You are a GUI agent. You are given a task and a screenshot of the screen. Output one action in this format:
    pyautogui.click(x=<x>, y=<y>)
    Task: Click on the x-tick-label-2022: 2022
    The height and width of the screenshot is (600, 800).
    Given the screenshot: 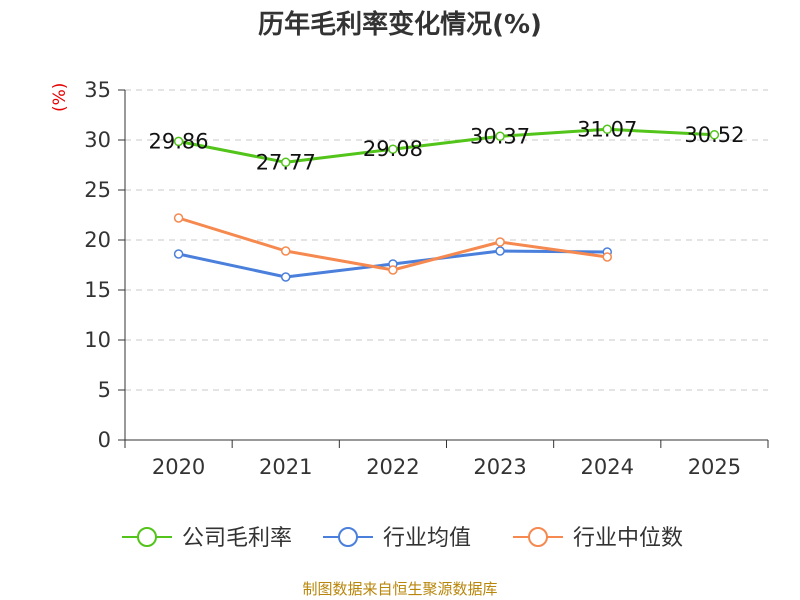 What is the action you would take?
    pyautogui.click(x=392, y=467)
    